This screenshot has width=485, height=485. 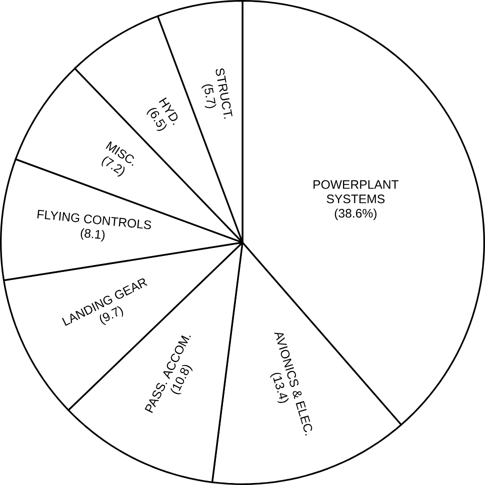 What do you see at coordinates (92, 235) in the screenshot?
I see `data-label: (8.1)` at bounding box center [92, 235].